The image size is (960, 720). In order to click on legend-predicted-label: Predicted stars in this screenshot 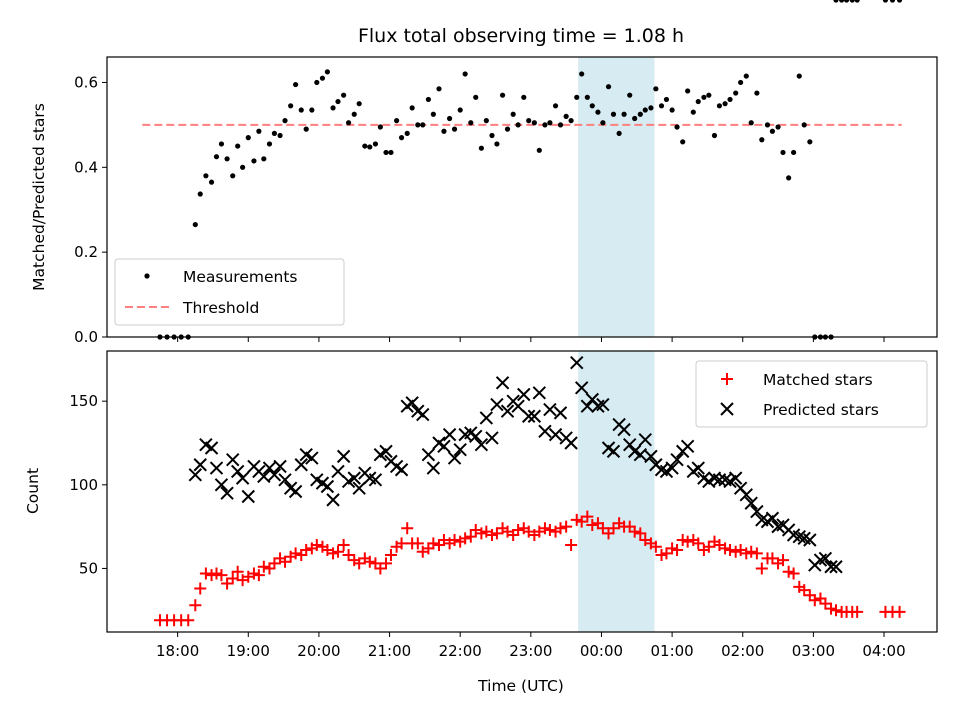, I will do `click(821, 410)`.